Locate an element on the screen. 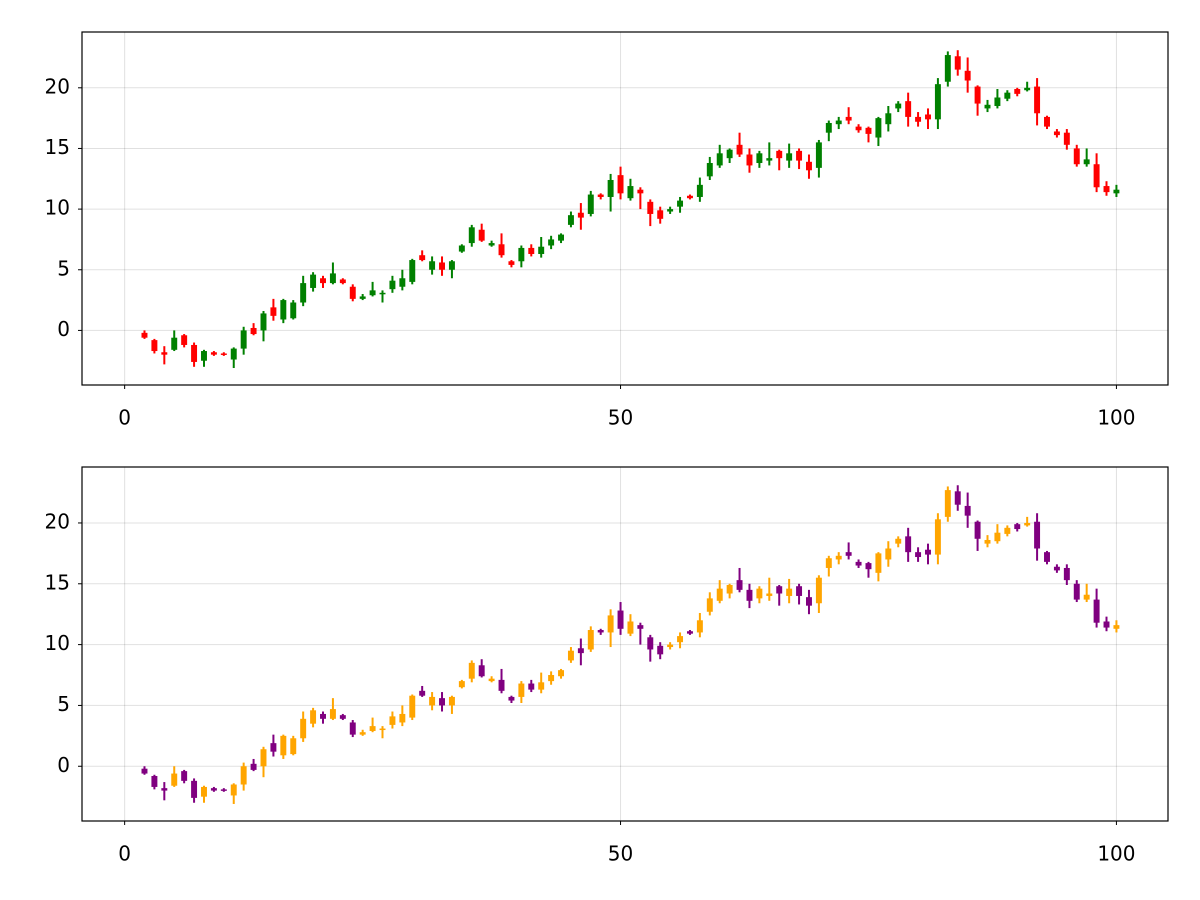  y-tick-label: 10 is located at coordinates (57, 208).